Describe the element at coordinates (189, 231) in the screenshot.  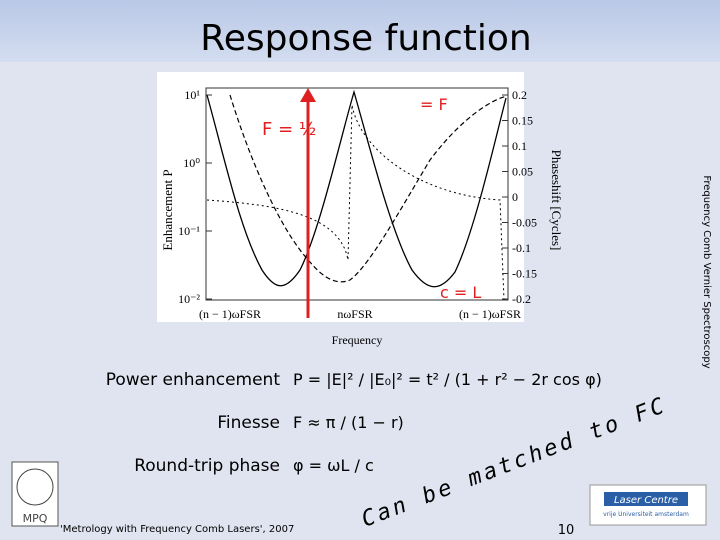
I see `y-tick-label: 10⁻¹` at that location.